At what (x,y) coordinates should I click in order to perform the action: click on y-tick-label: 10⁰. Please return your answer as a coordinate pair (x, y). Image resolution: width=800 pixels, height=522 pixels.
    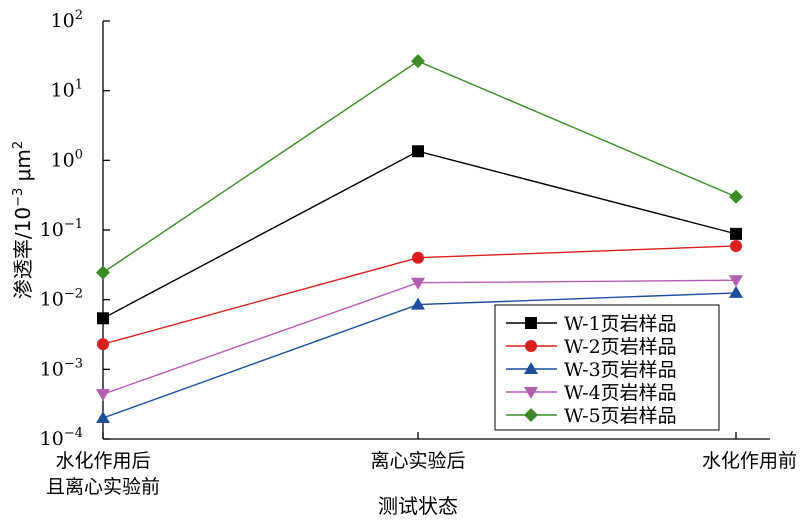
    Looking at the image, I should click on (67, 159).